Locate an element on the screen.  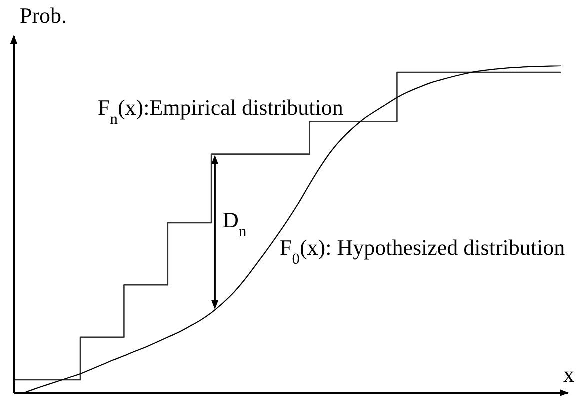
series-label: F$_{n}$(x):Empirical distribution is located at coordinates (221, 111).